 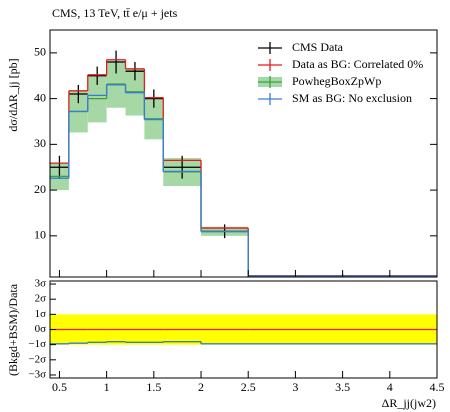 What do you see at coordinates (13, 94) in the screenshot?
I see `y-axis-label: dσ/dΔR_jj [pb]` at bounding box center [13, 94].